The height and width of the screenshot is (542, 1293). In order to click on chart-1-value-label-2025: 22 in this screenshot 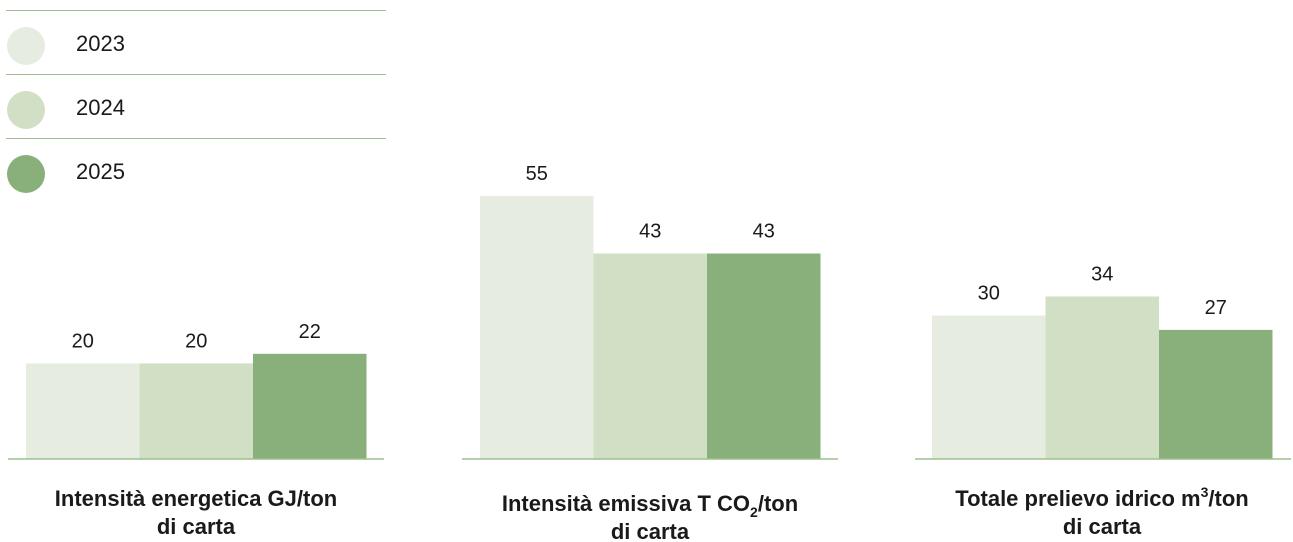, I will do `click(310, 332)`.